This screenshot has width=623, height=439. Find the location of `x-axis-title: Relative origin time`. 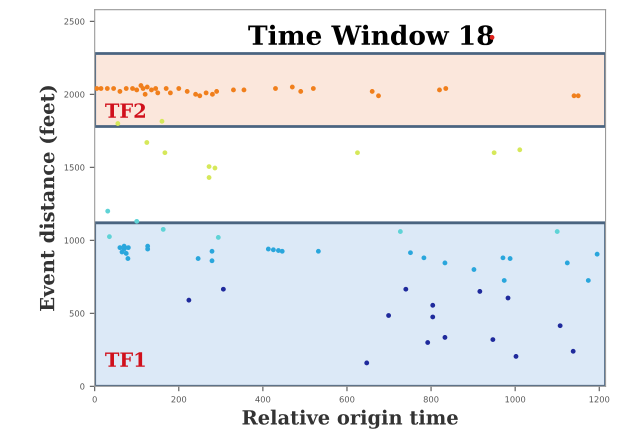

x-axis-title: Relative origin time is located at coordinates (350, 419).